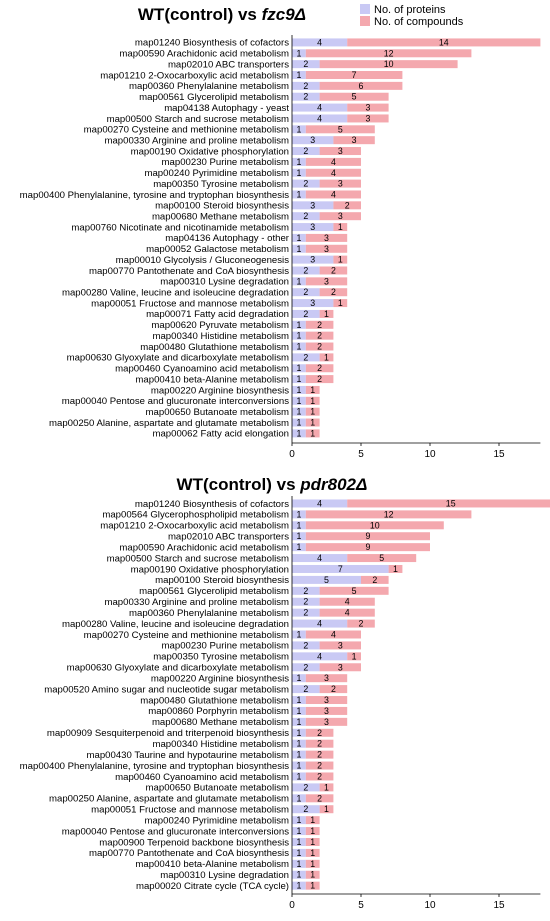 The height and width of the screenshot is (921, 550). I want to click on legend-label-proteins: No. of proteins, so click(410, 10).